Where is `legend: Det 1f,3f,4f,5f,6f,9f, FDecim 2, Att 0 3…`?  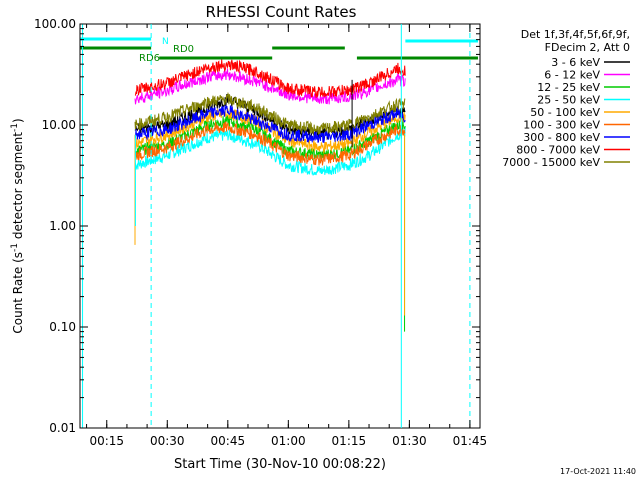
legend: Det 1f,3f,4f,5f,6f,9f, FDecim 2, Att 0 3… is located at coordinates (566, 98).